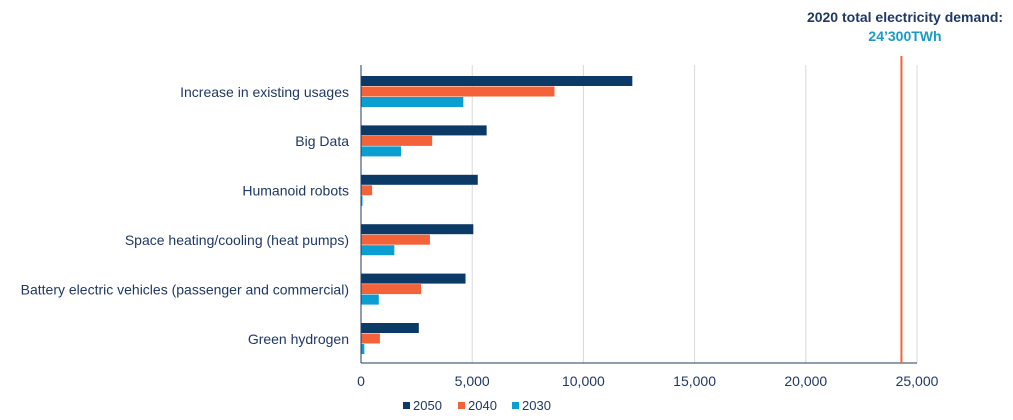  I want to click on category-label-5: Green hydrogen, so click(298, 339).